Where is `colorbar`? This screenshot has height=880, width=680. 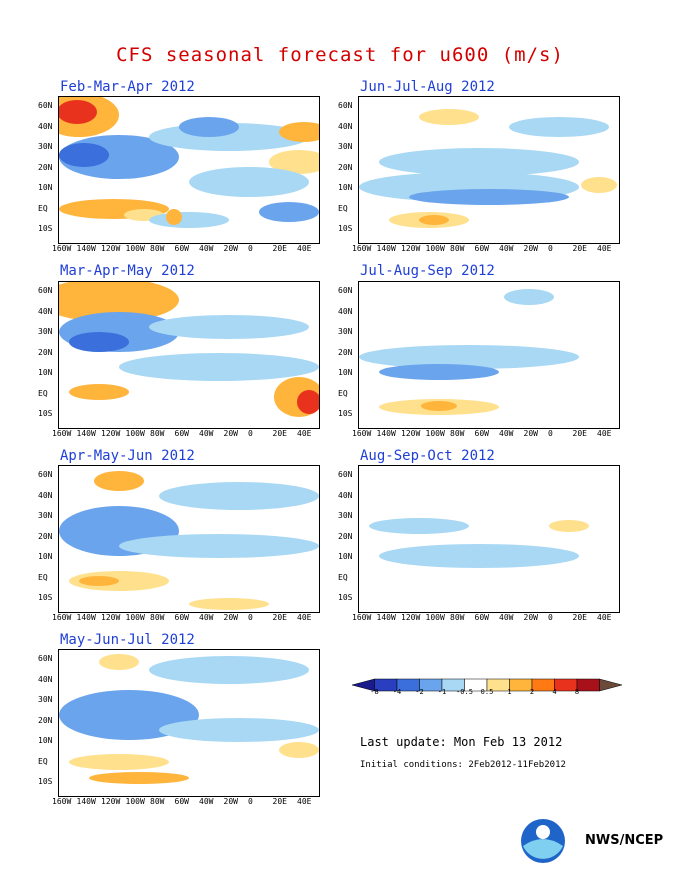
colorbar is located at coordinates (487, 685).